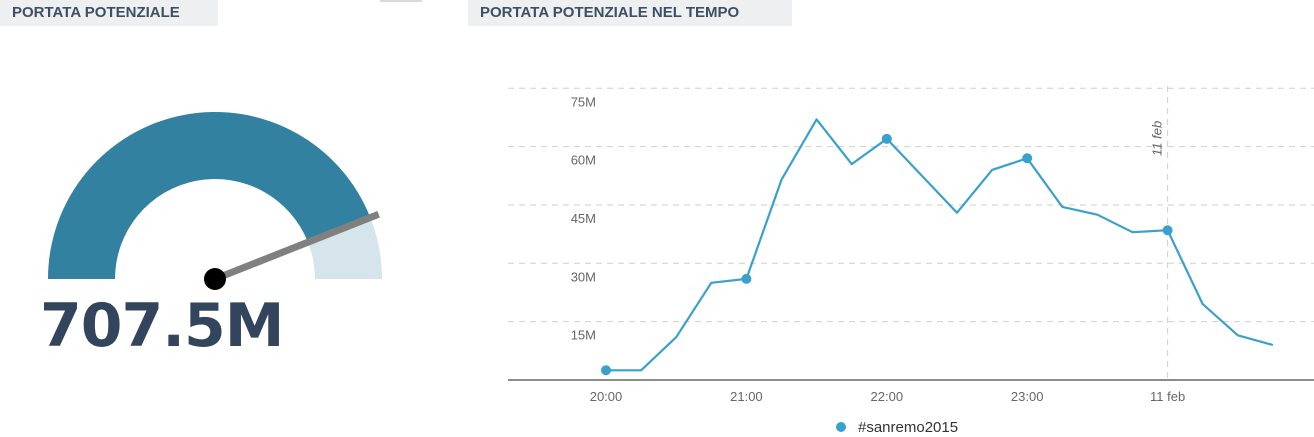 This screenshot has height=437, width=1314. What do you see at coordinates (583, 160) in the screenshot?
I see `y-tick-label: 60M` at bounding box center [583, 160].